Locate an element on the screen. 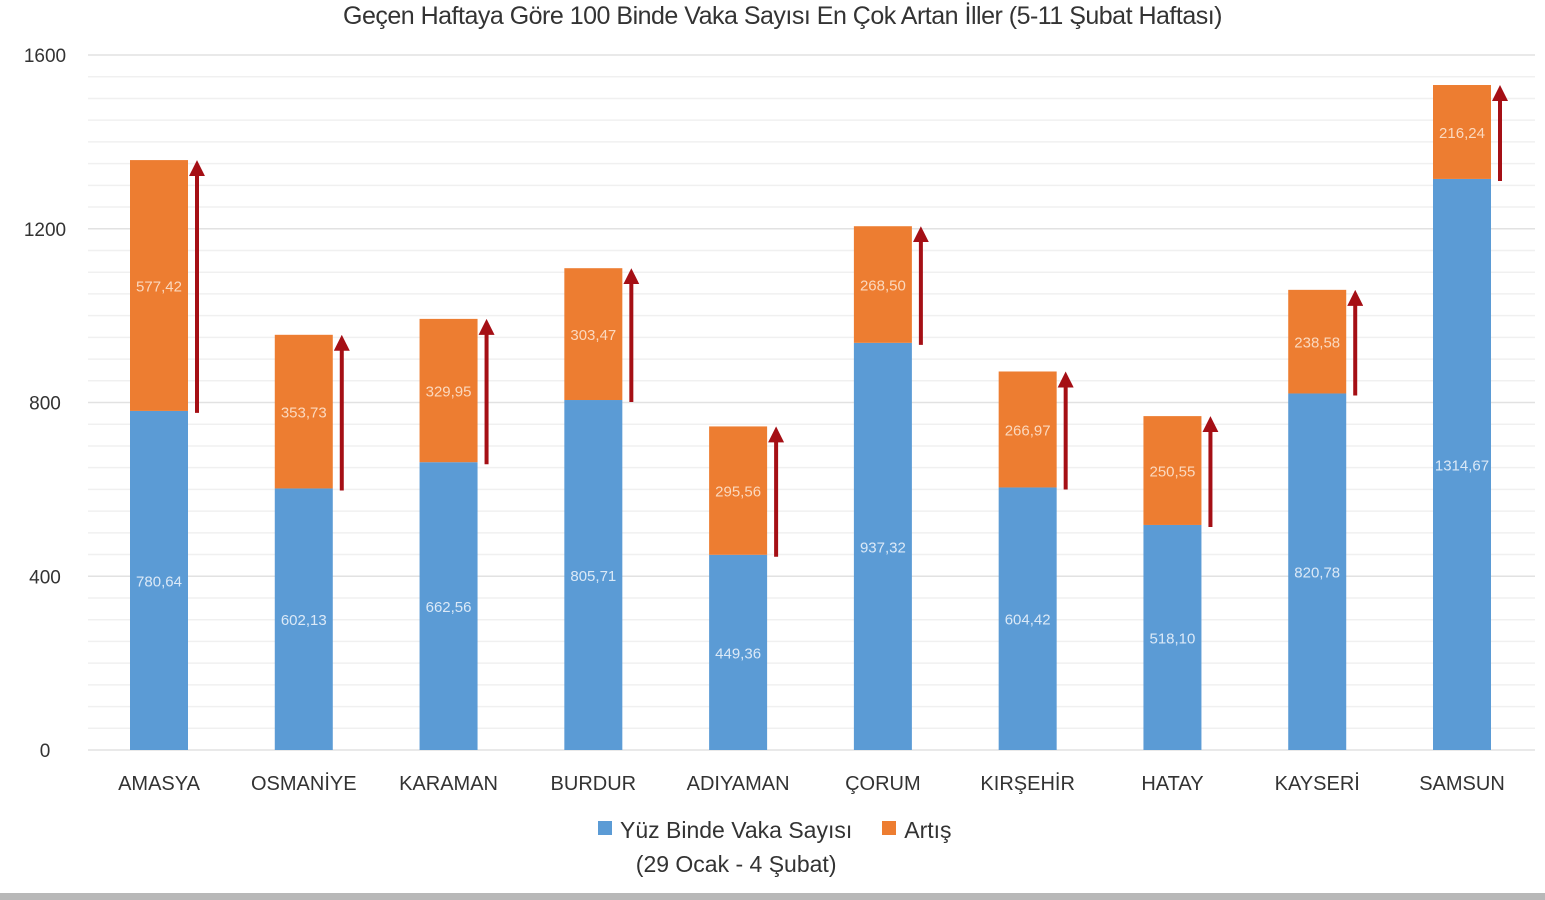 Image resolution: width=1545 pixels, height=900 pixels. x-tick-label: BURDUR is located at coordinates (594, 784).